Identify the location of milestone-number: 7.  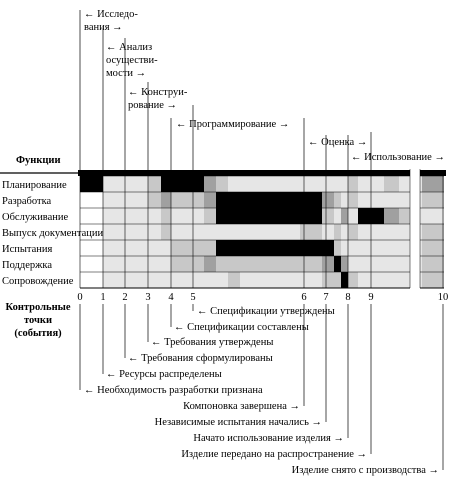
(325, 297).